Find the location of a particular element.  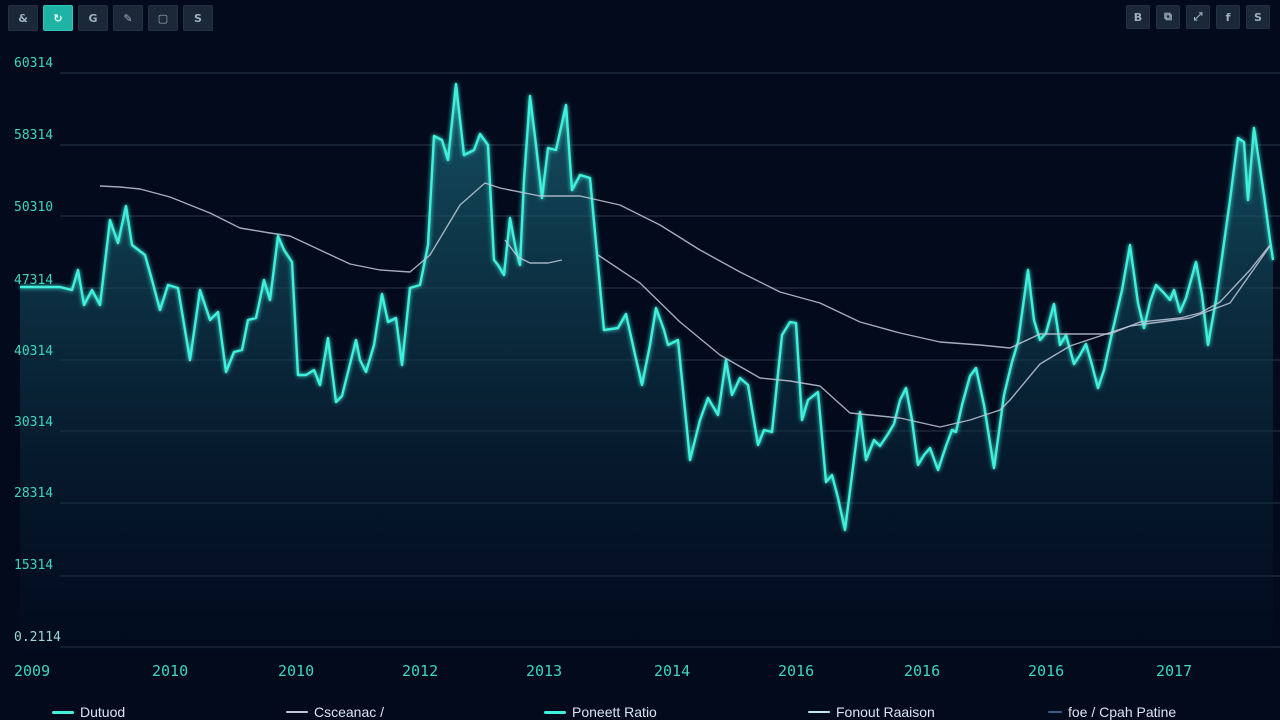

y-tick-label: 0.2114 is located at coordinates (37, 637).